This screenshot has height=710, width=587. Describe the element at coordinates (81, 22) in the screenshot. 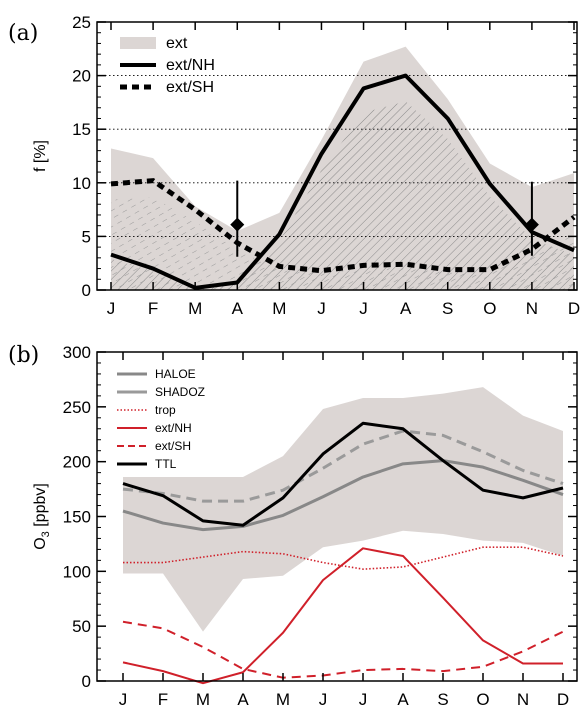

I see `y-tick-label: 25` at that location.